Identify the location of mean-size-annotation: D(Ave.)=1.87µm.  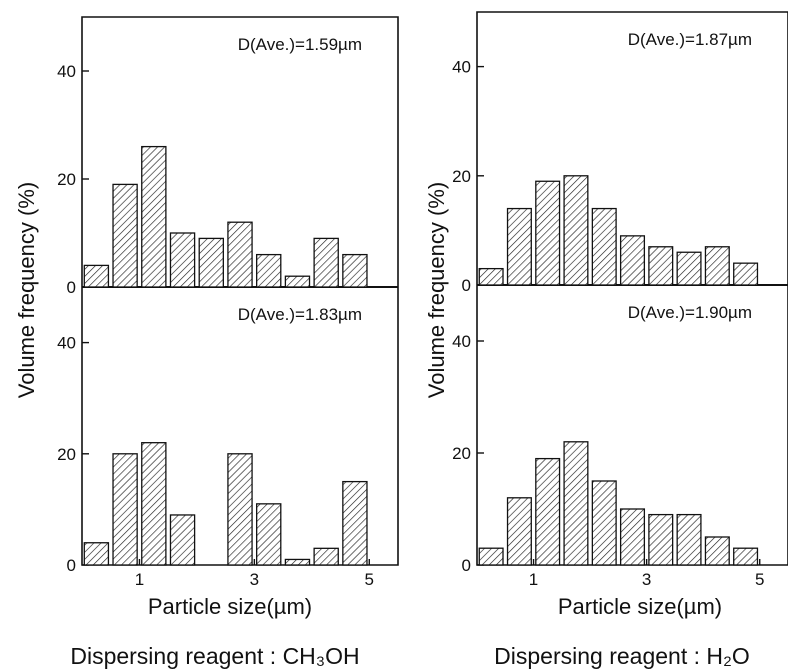
(690, 39).